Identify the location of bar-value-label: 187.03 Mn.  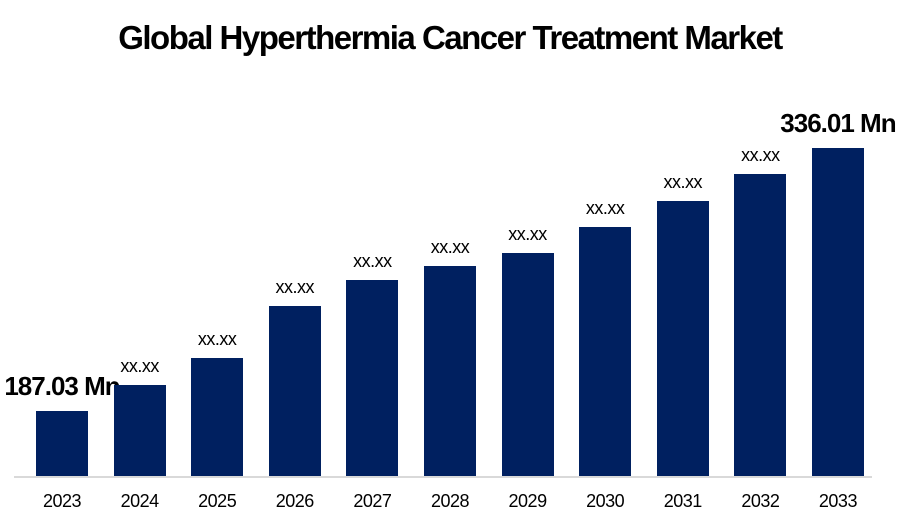
(62, 386).